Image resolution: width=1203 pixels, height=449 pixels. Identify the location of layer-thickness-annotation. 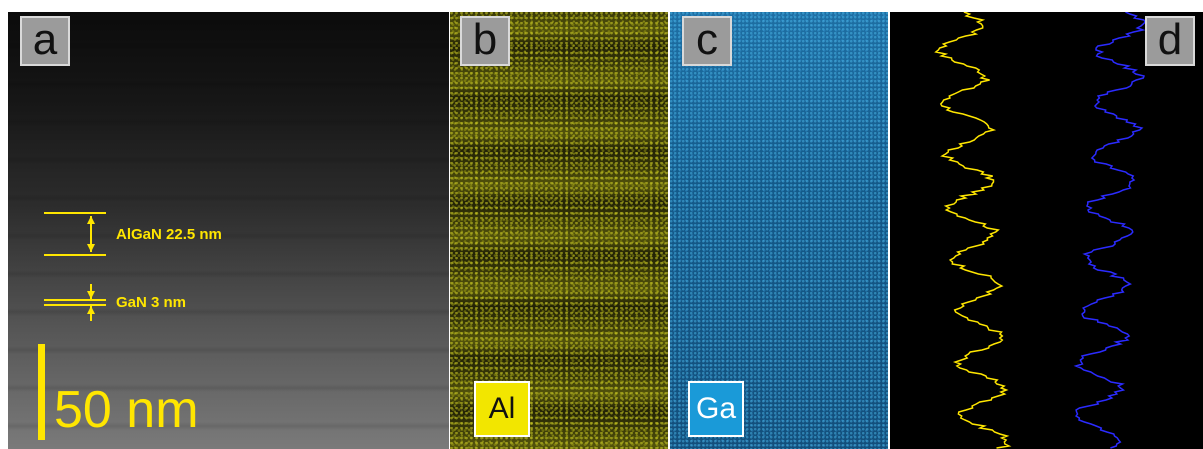
(72, 326).